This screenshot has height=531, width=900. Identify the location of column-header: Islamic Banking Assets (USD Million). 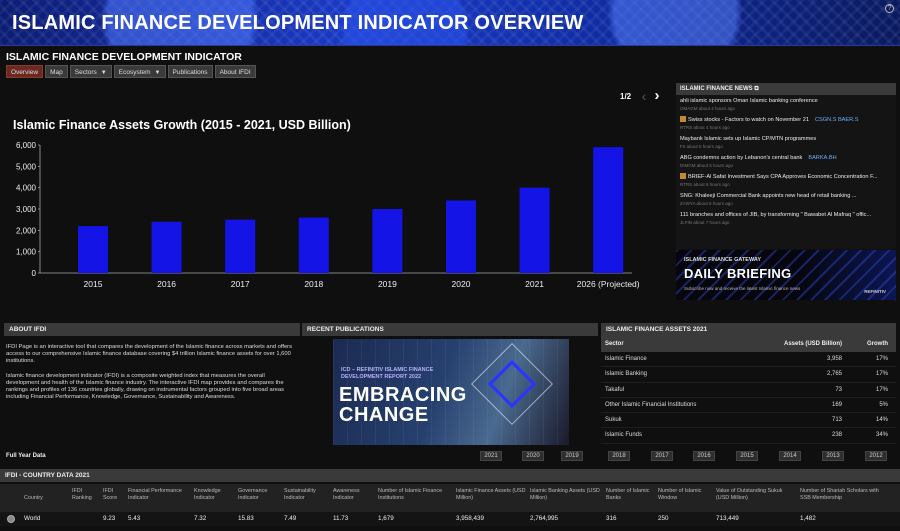
(565, 494).